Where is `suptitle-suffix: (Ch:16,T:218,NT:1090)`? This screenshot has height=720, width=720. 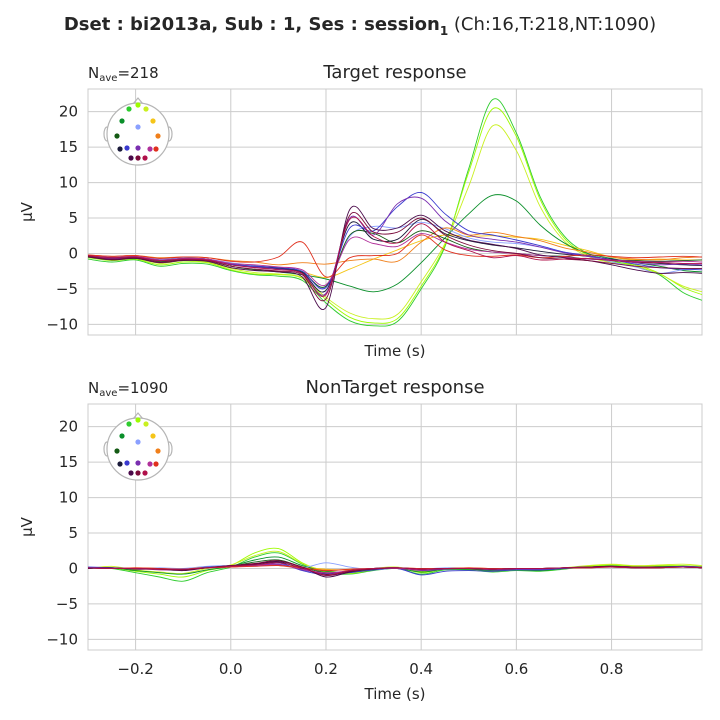
suptitle-suffix: (Ch:16,T:218,NT:1090) is located at coordinates (552, 24).